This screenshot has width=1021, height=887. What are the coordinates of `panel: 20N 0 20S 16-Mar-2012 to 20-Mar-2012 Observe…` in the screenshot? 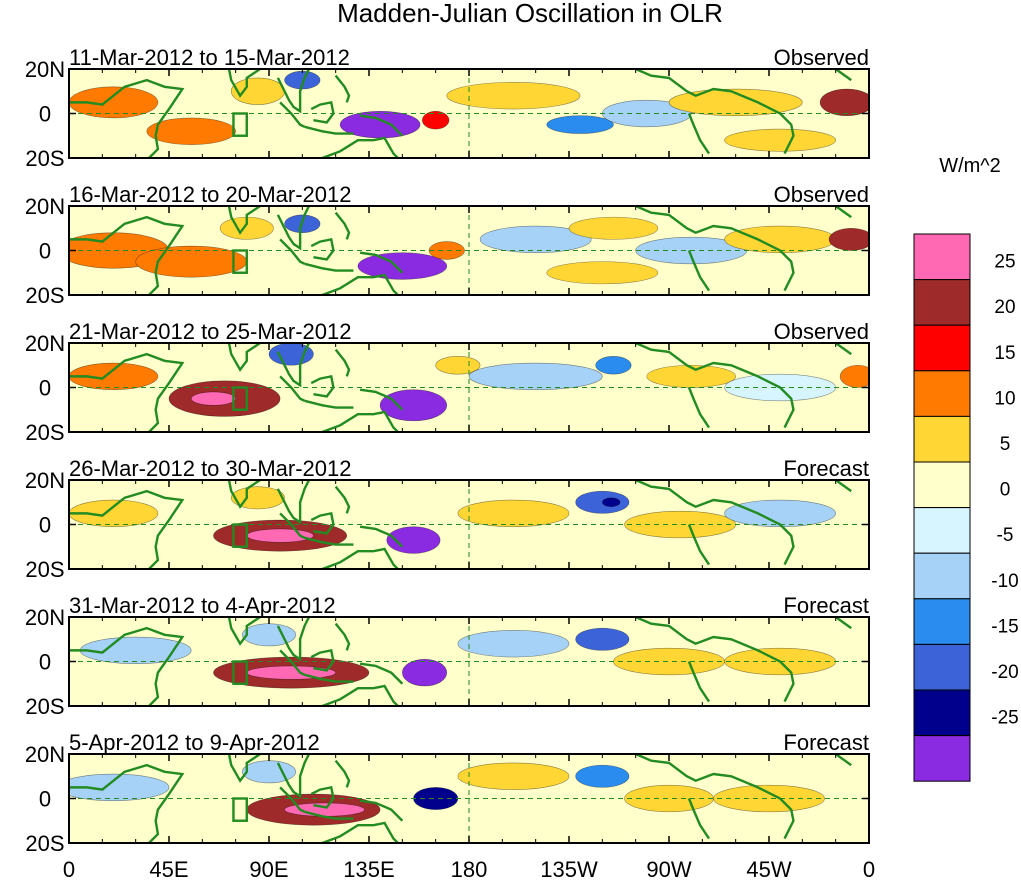 It's located at (447, 245).